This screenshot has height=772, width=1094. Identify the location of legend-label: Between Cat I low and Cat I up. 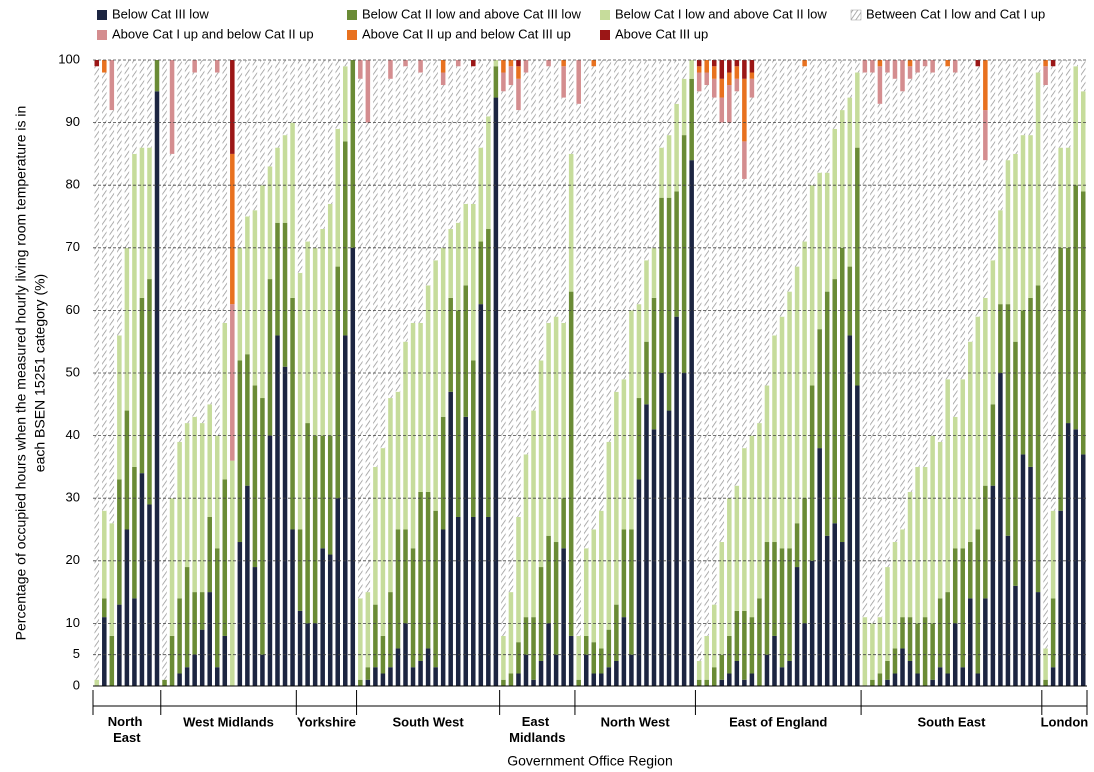
(955, 13).